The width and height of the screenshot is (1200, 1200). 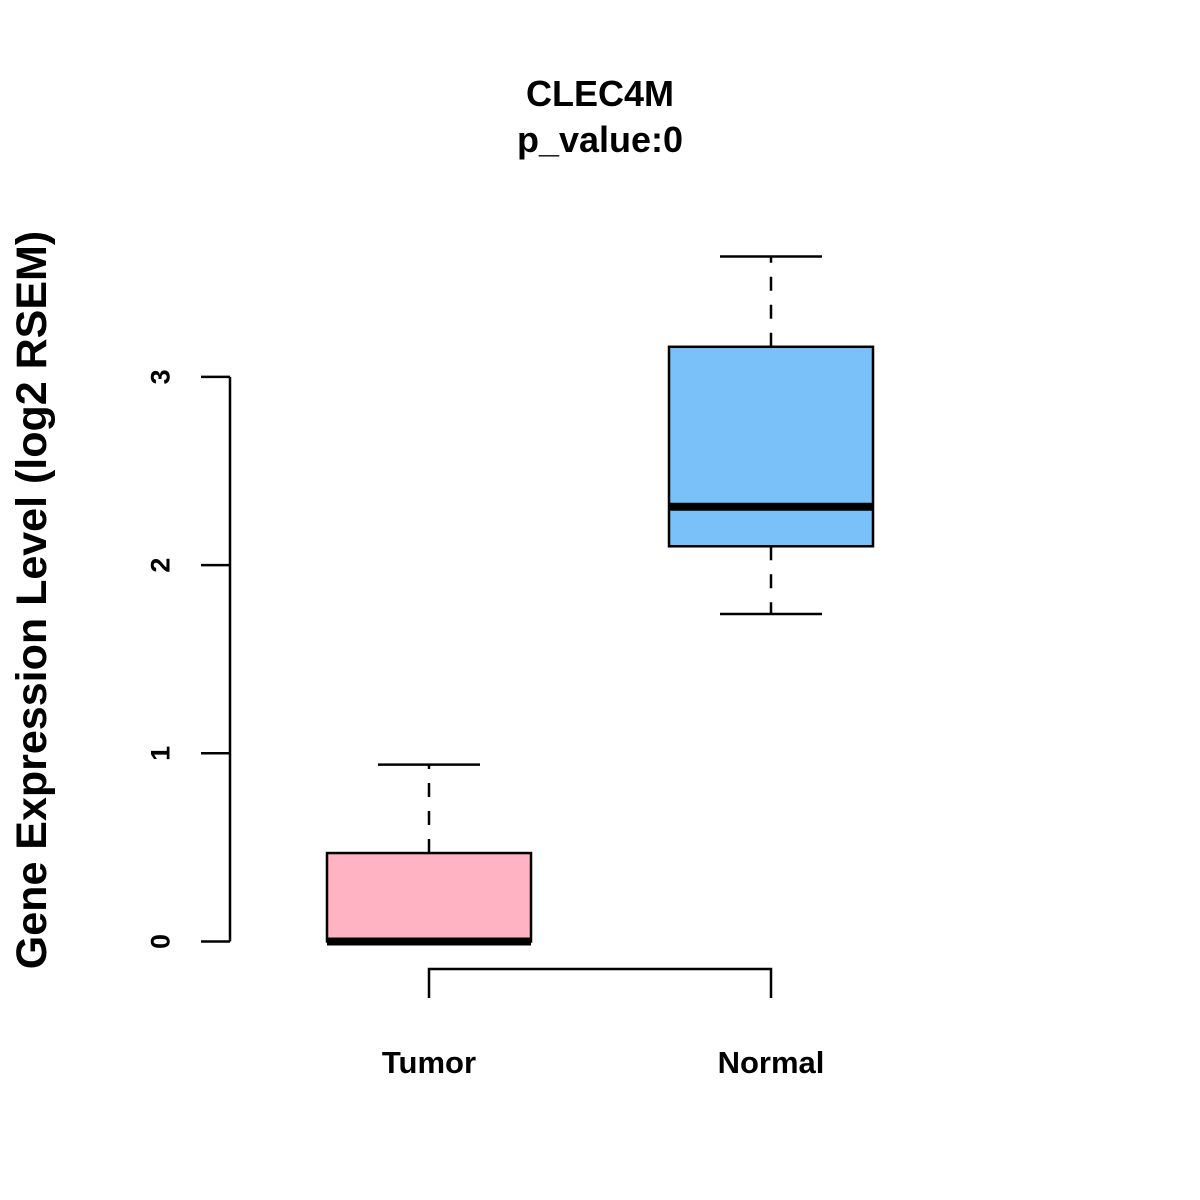 I want to click on chart-title: CLEC4M, so click(x=600, y=93).